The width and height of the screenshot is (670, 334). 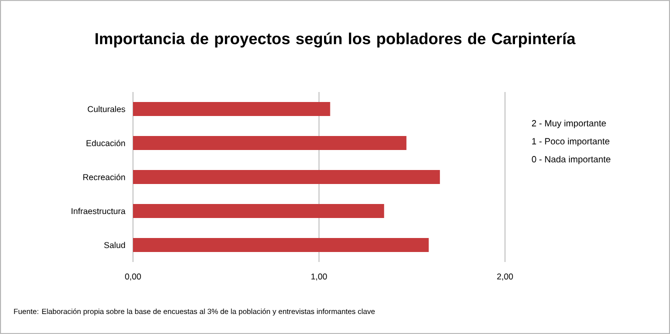 What do you see at coordinates (571, 142) in the screenshot?
I see `text: 1 - Poco importante` at bounding box center [571, 142].